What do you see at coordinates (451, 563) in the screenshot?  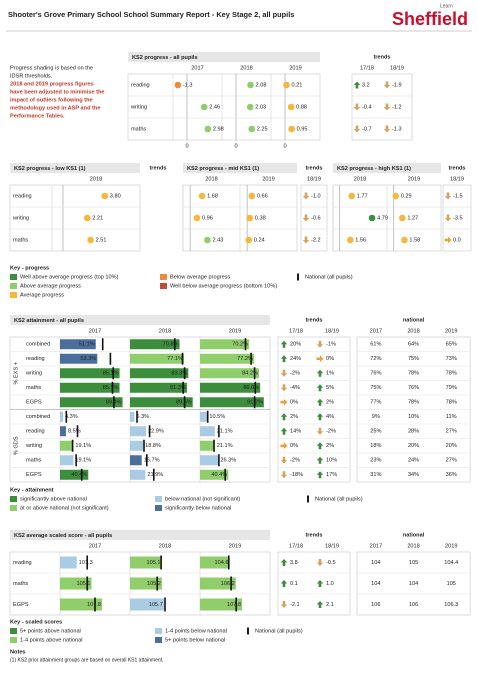 I see `national-value: 104.4` at bounding box center [451, 563].